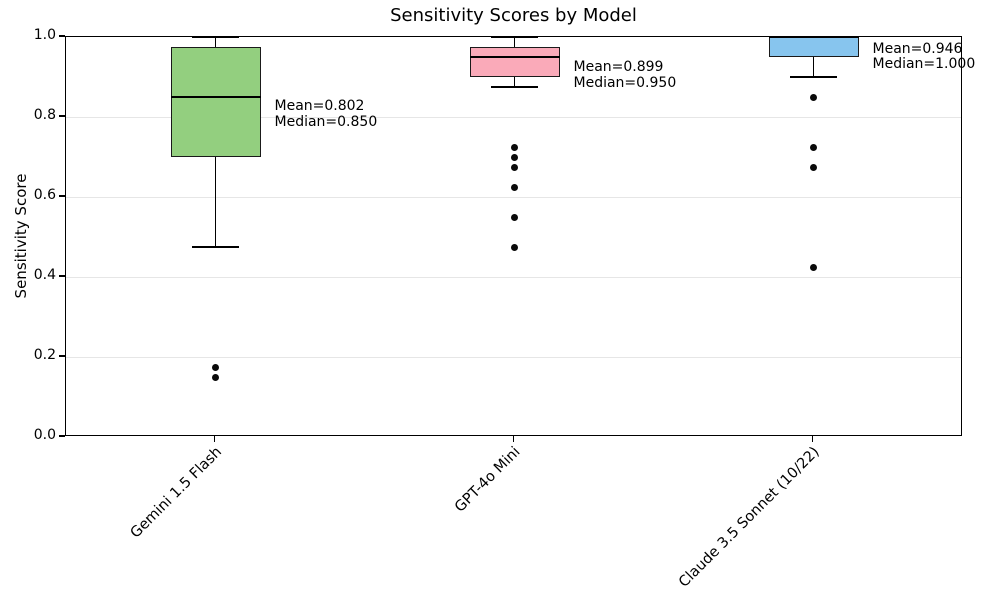  I want to click on stats-annotation-line: Median=0.950, so click(625, 82).